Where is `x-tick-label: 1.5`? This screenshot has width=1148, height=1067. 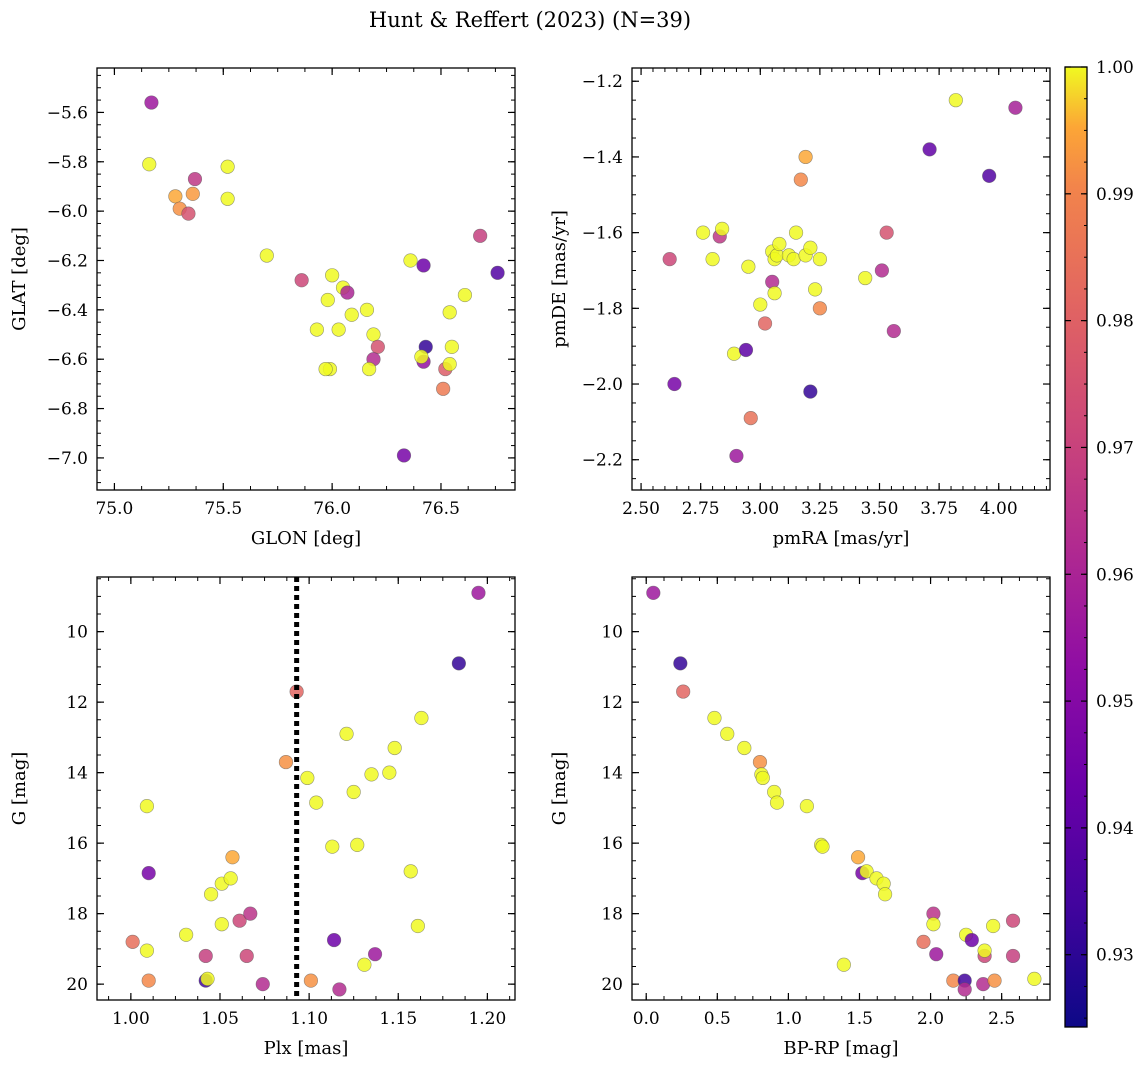
x-tick-label: 1.5 is located at coordinates (859, 1019).